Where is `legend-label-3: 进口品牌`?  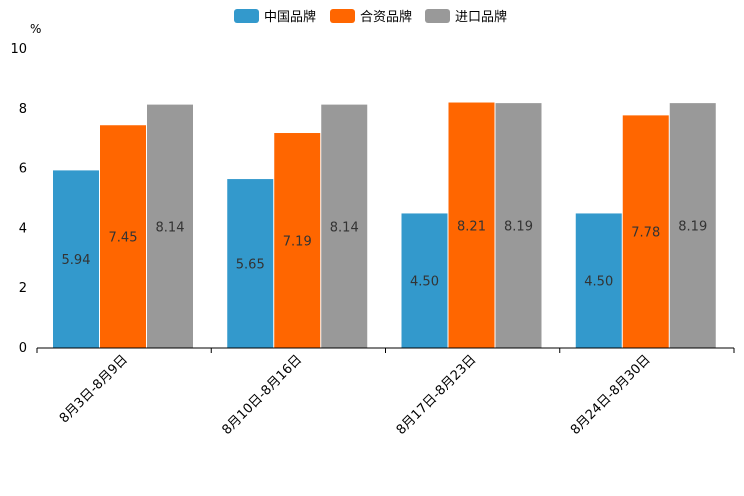
legend-label-3: 进口品牌 is located at coordinates (481, 17).